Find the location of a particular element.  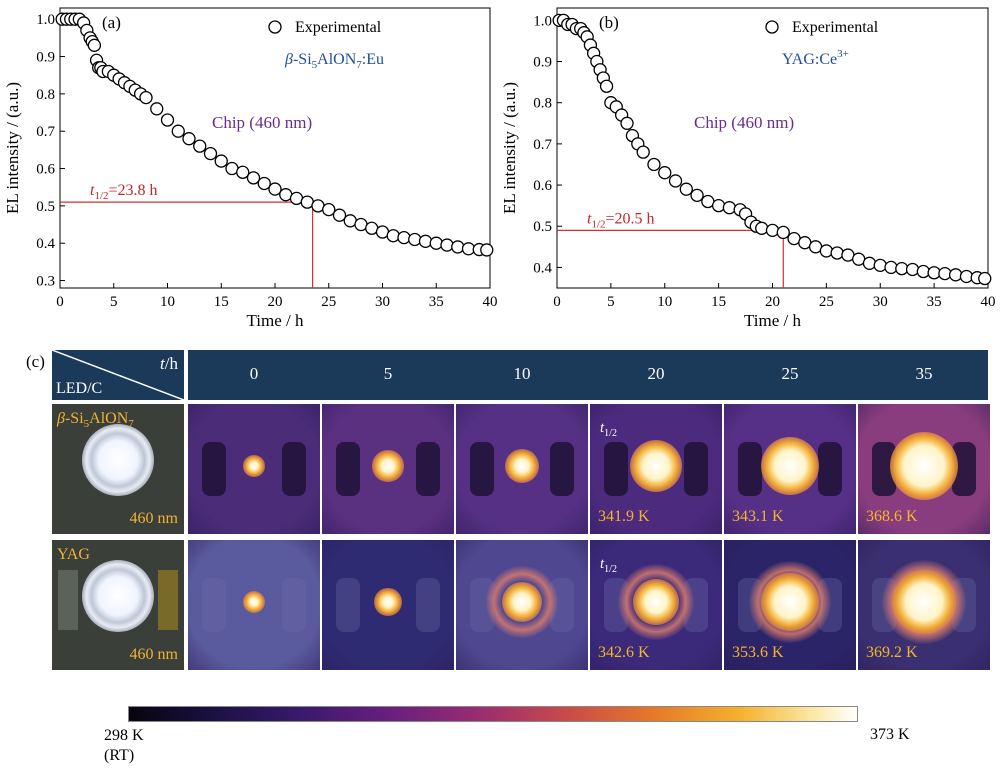

a-ytick-label: 0.6 is located at coordinates (45, 170).